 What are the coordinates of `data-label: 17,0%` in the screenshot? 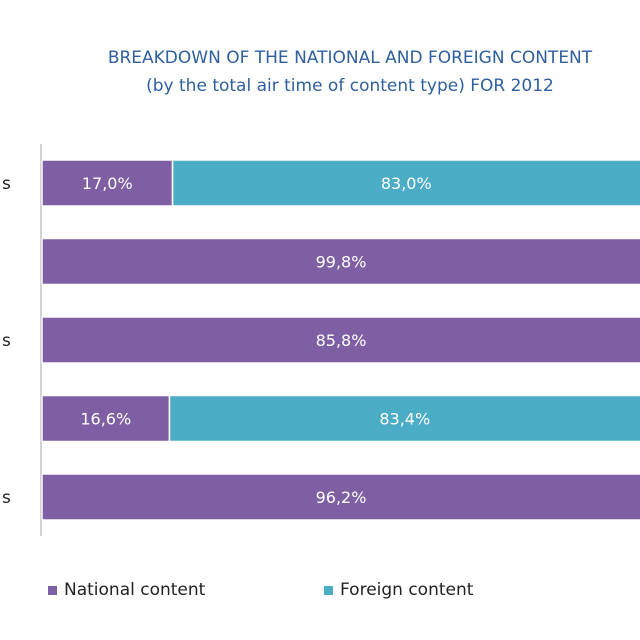 It's located at (107, 183).